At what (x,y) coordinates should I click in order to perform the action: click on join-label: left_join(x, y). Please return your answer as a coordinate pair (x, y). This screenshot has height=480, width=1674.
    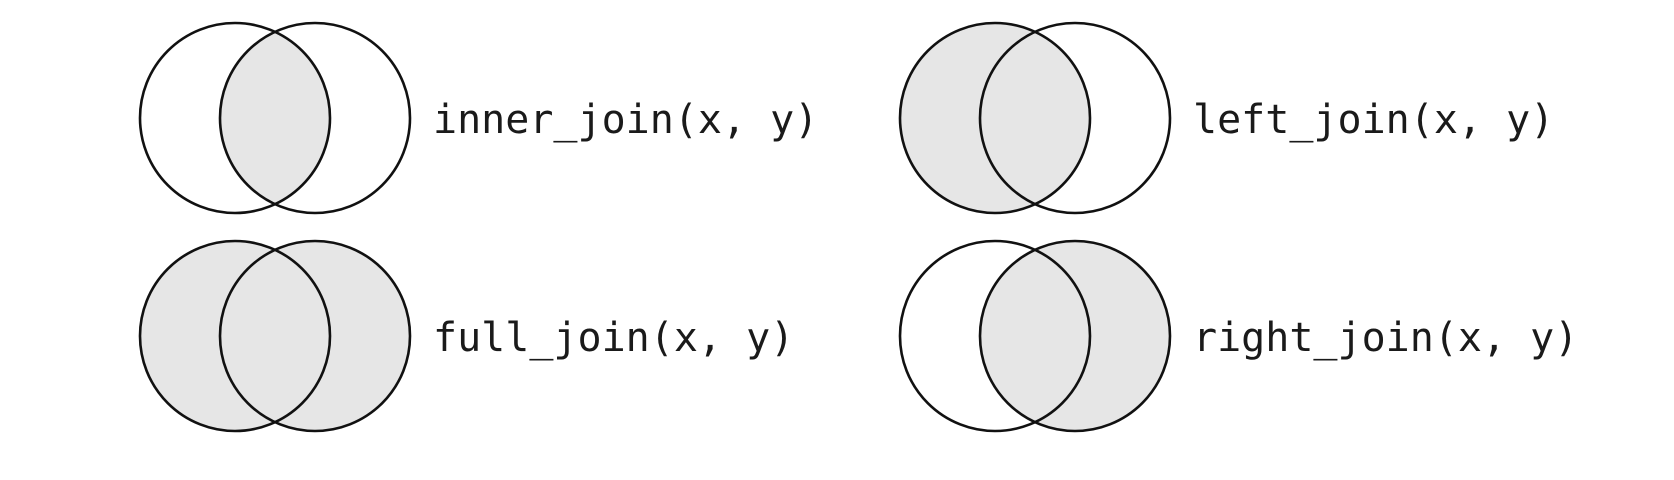
    Looking at the image, I should click on (1373, 120).